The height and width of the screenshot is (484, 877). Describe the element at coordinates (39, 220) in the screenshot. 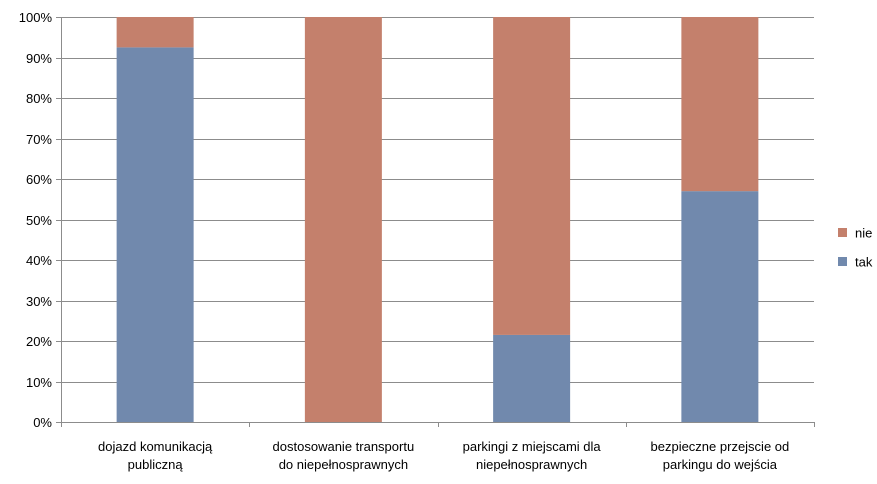

I see `y-tick-label: 50%` at that location.